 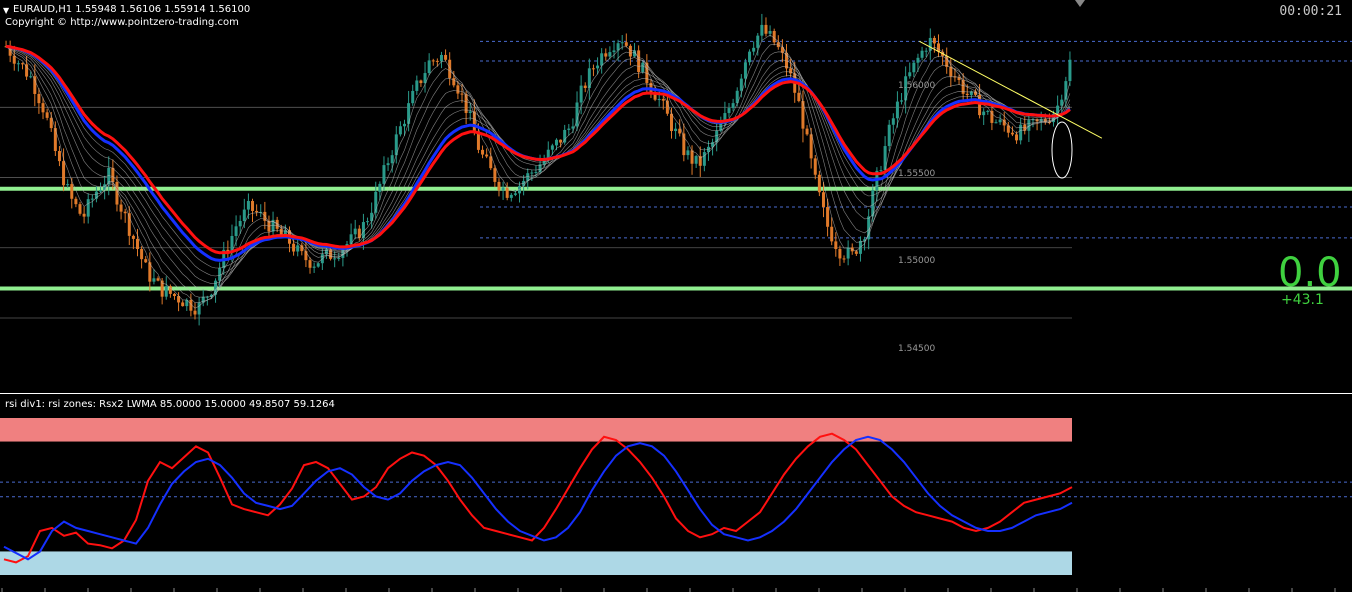 What do you see at coordinates (917, 86) in the screenshot?
I see `price-label: 1.56000` at bounding box center [917, 86].